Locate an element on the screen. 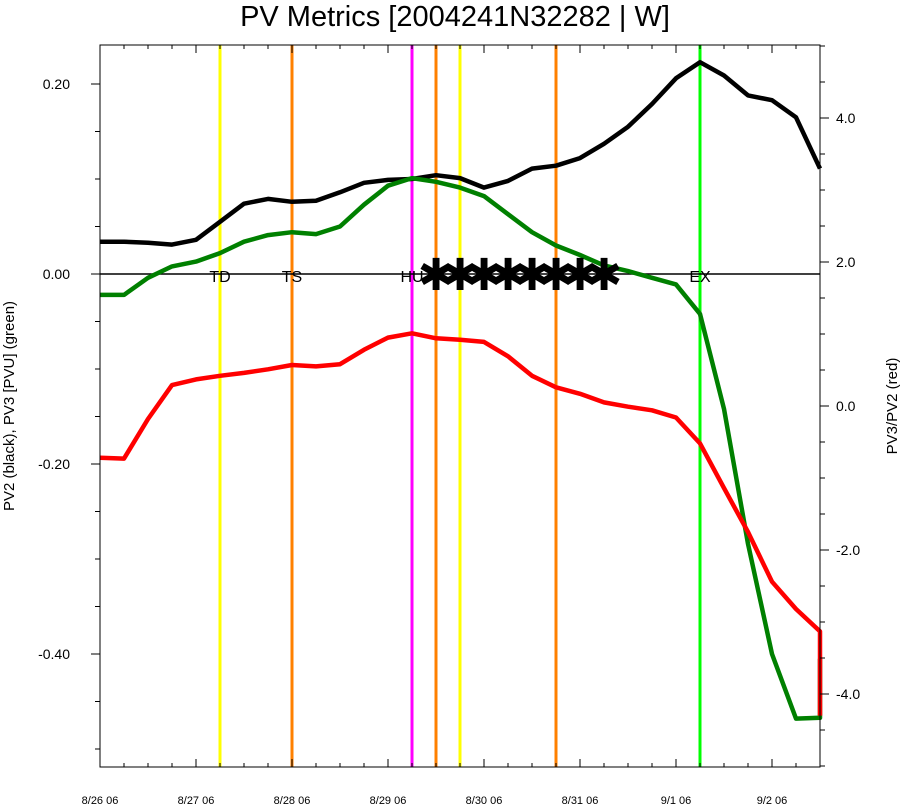  vertical-line-label-0: TD is located at coordinates (219, 277).